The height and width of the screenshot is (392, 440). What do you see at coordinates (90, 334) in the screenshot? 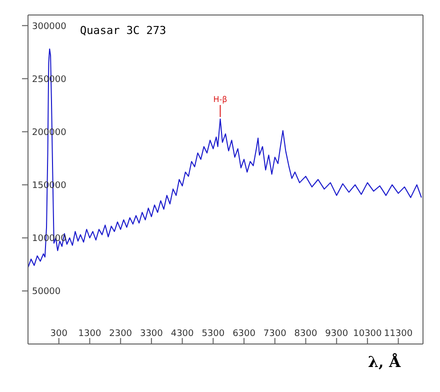
I see `x-tick-label: 1300` at bounding box center [90, 334].